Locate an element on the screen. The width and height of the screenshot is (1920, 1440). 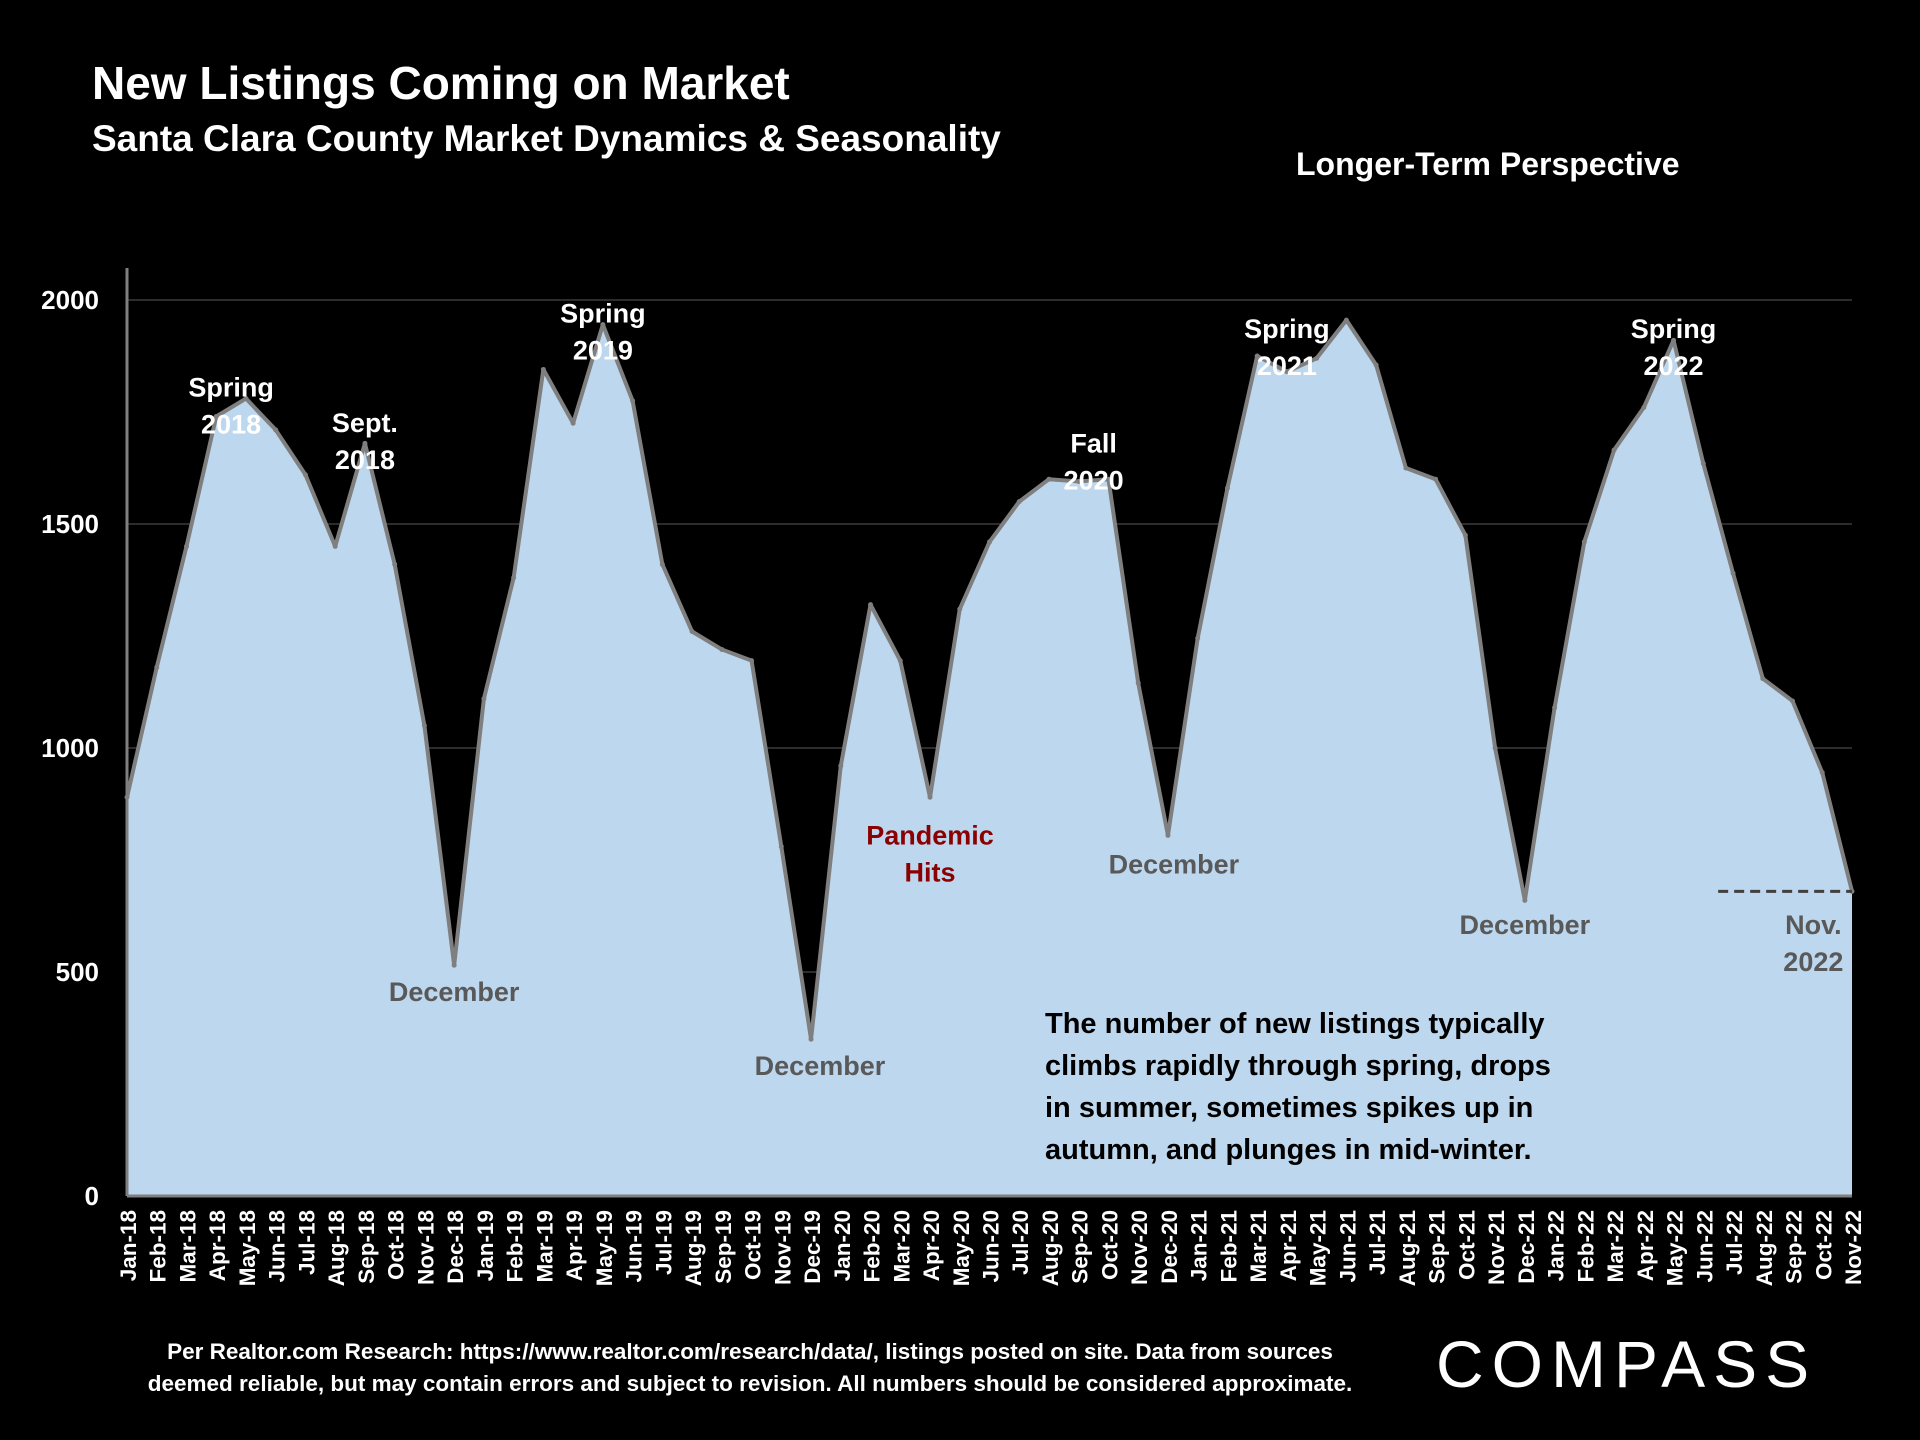
x-tick-label: Oct-19 is located at coordinates (753, 1245).